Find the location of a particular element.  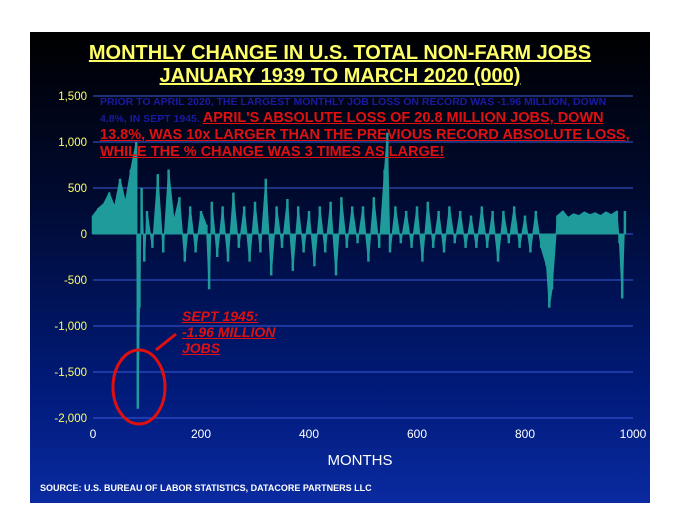

y-tick-label: 1,000 is located at coordinates (72, 143).